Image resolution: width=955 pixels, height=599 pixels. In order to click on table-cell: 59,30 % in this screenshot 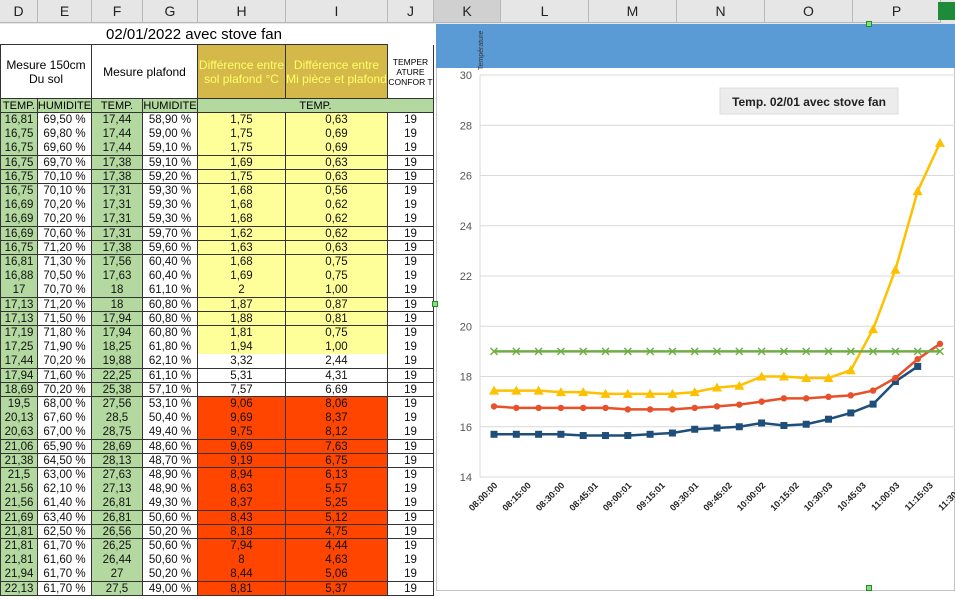, I will do `click(170, 205)`.